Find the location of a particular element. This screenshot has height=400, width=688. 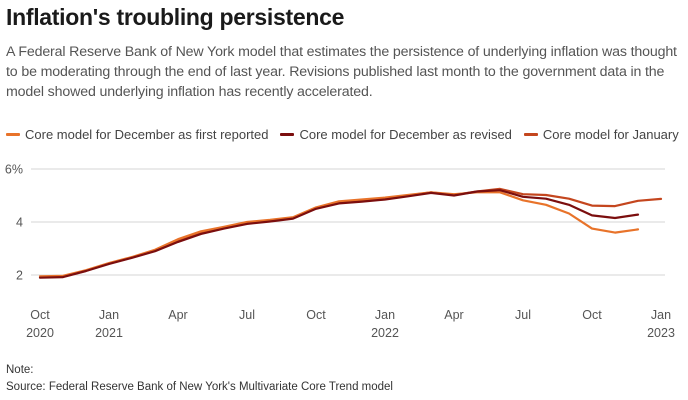

x-tick-year-label: 2022 is located at coordinates (385, 333).